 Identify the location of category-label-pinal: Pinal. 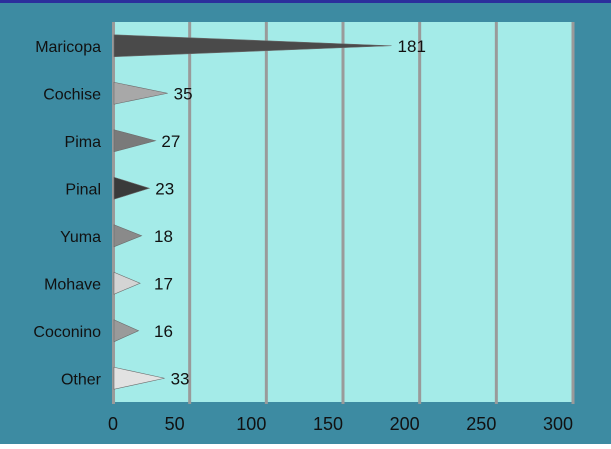
(83, 189).